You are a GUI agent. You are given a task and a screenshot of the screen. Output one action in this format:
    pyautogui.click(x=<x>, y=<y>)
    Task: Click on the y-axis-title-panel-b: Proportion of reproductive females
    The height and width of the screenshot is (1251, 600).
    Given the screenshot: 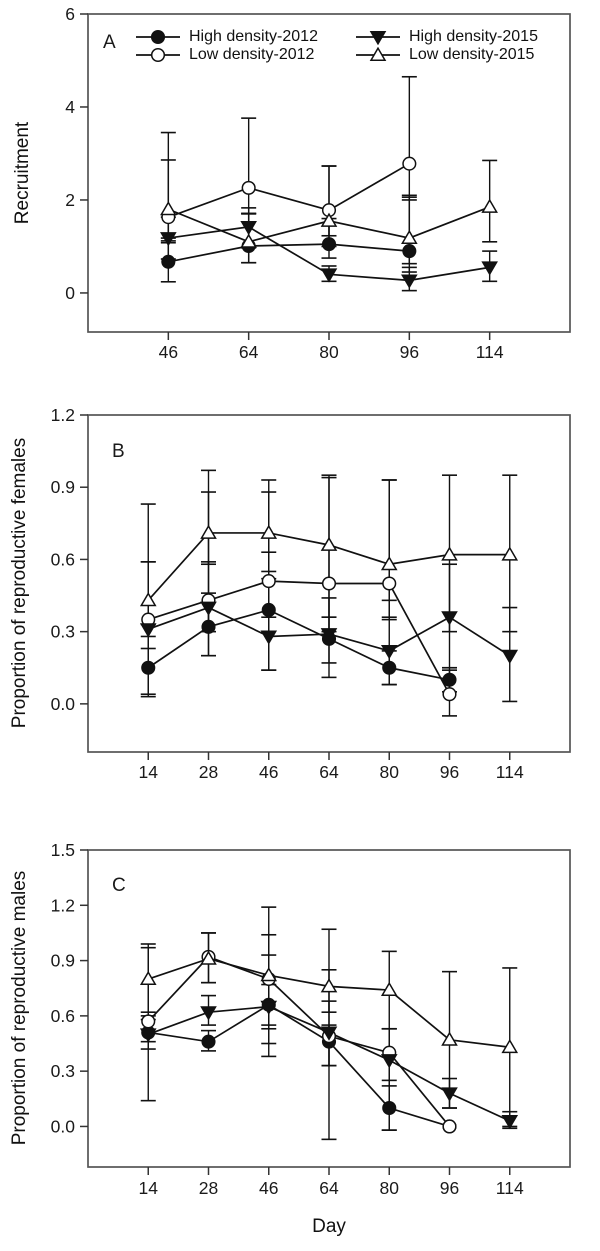 What is the action you would take?
    pyautogui.click(x=19, y=583)
    